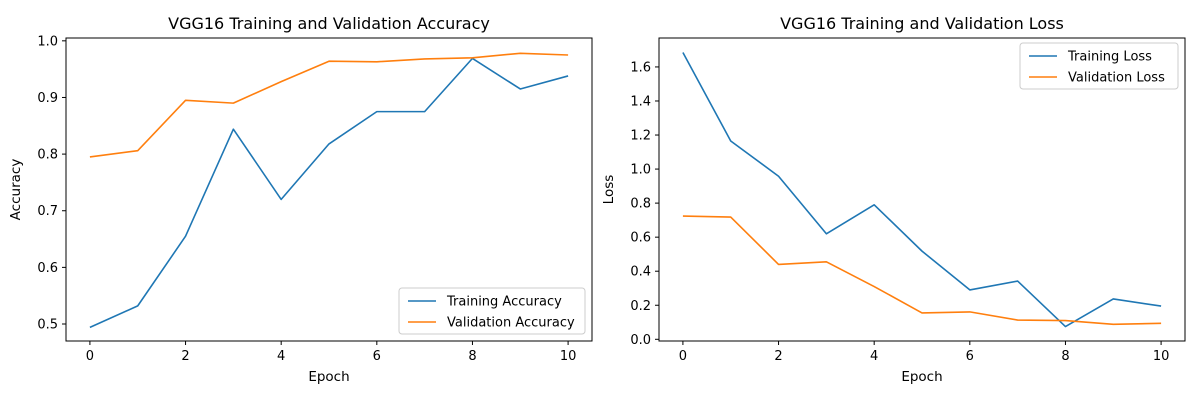 Image resolution: width=1200 pixels, height=400 pixels. I want to click on legend: Training Accuracy Validation Accuracy, so click(492, 311).